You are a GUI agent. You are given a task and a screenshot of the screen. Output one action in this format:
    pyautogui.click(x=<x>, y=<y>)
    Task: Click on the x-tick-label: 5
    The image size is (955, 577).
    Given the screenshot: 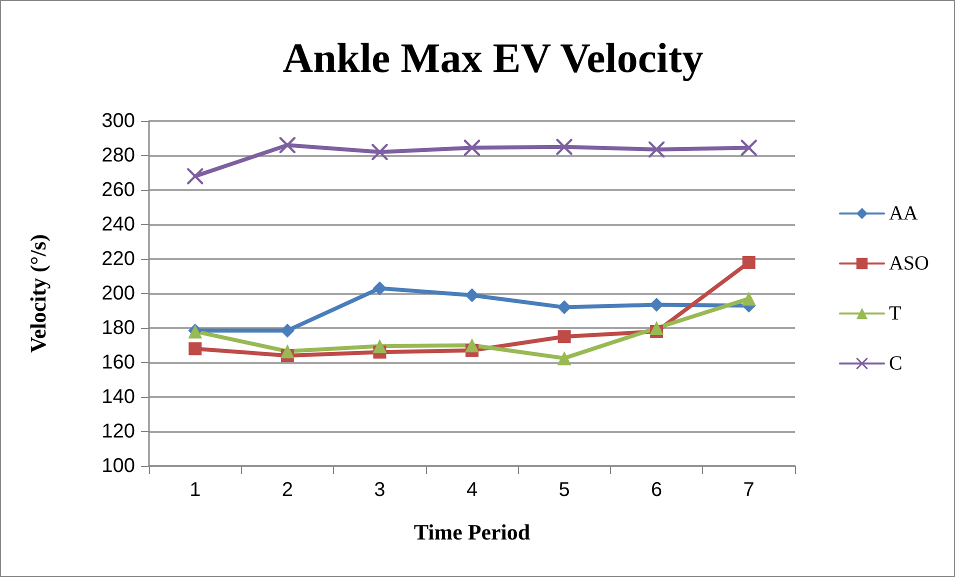 What is the action you would take?
    pyautogui.click(x=564, y=490)
    